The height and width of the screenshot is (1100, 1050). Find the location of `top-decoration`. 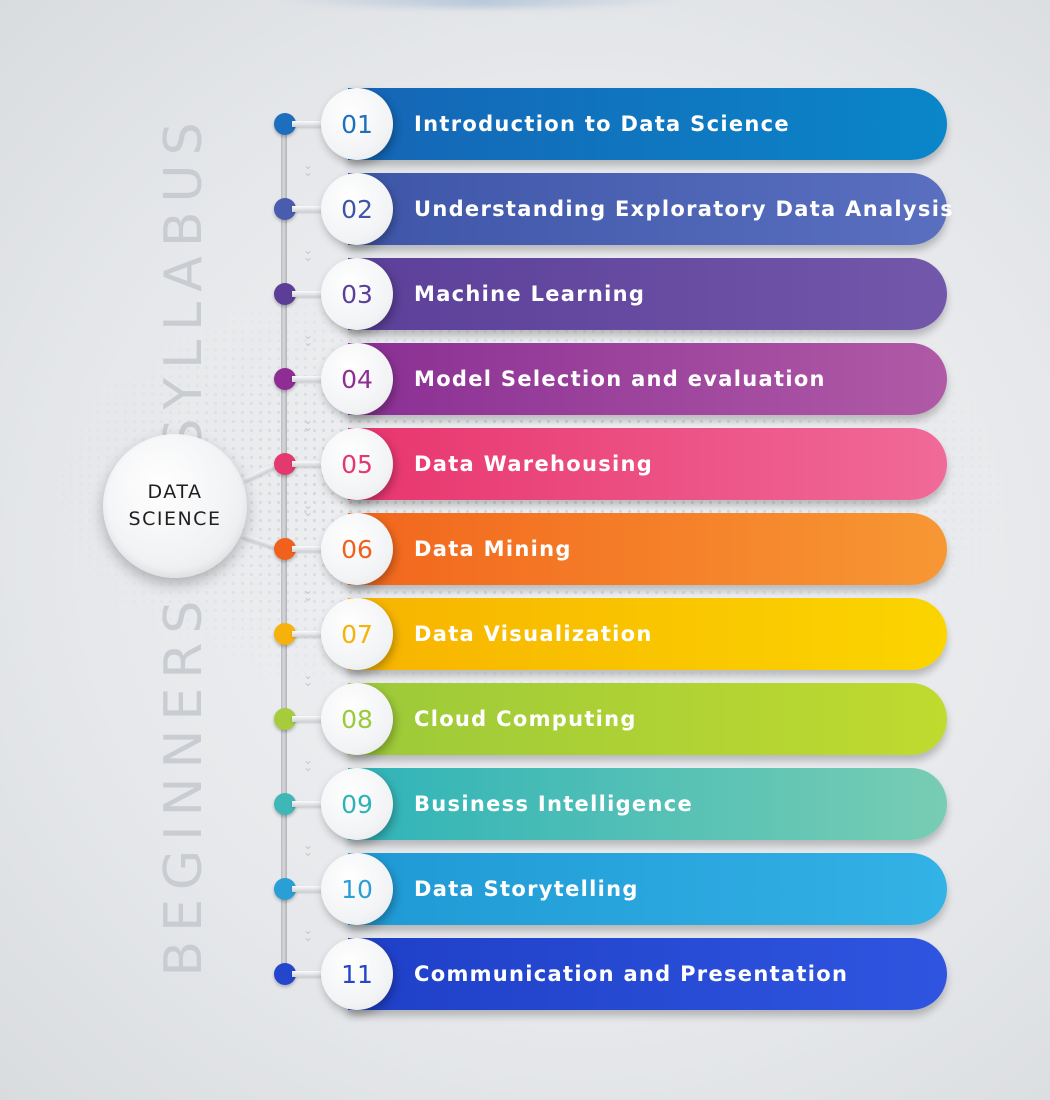

top-decoration is located at coordinates (480, 4).